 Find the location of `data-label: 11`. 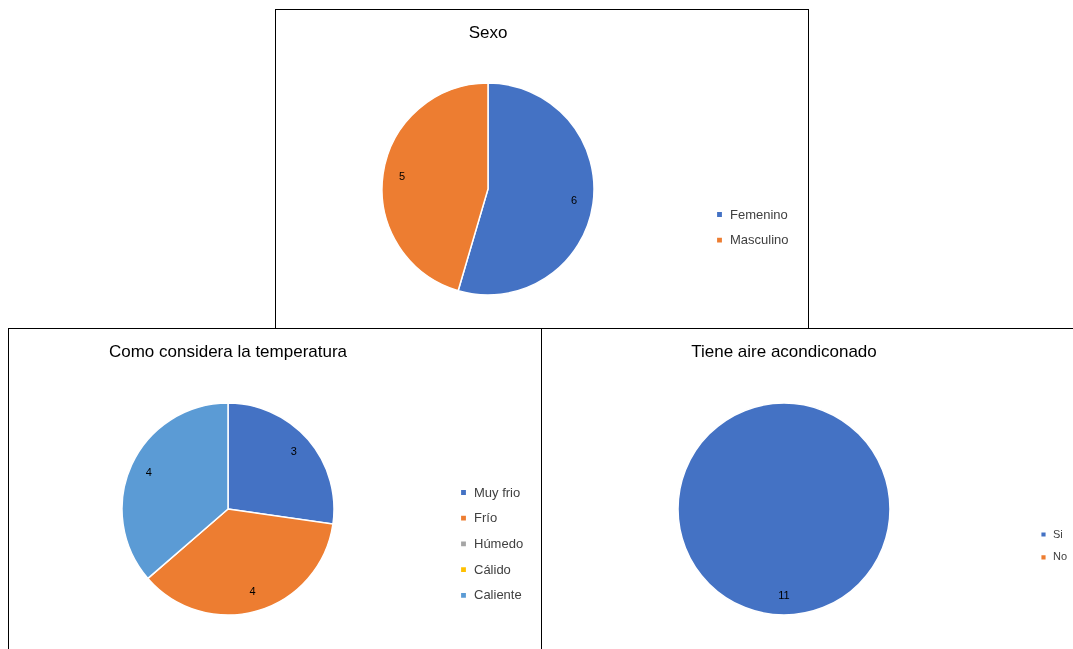

data-label: 11 is located at coordinates (784, 594).